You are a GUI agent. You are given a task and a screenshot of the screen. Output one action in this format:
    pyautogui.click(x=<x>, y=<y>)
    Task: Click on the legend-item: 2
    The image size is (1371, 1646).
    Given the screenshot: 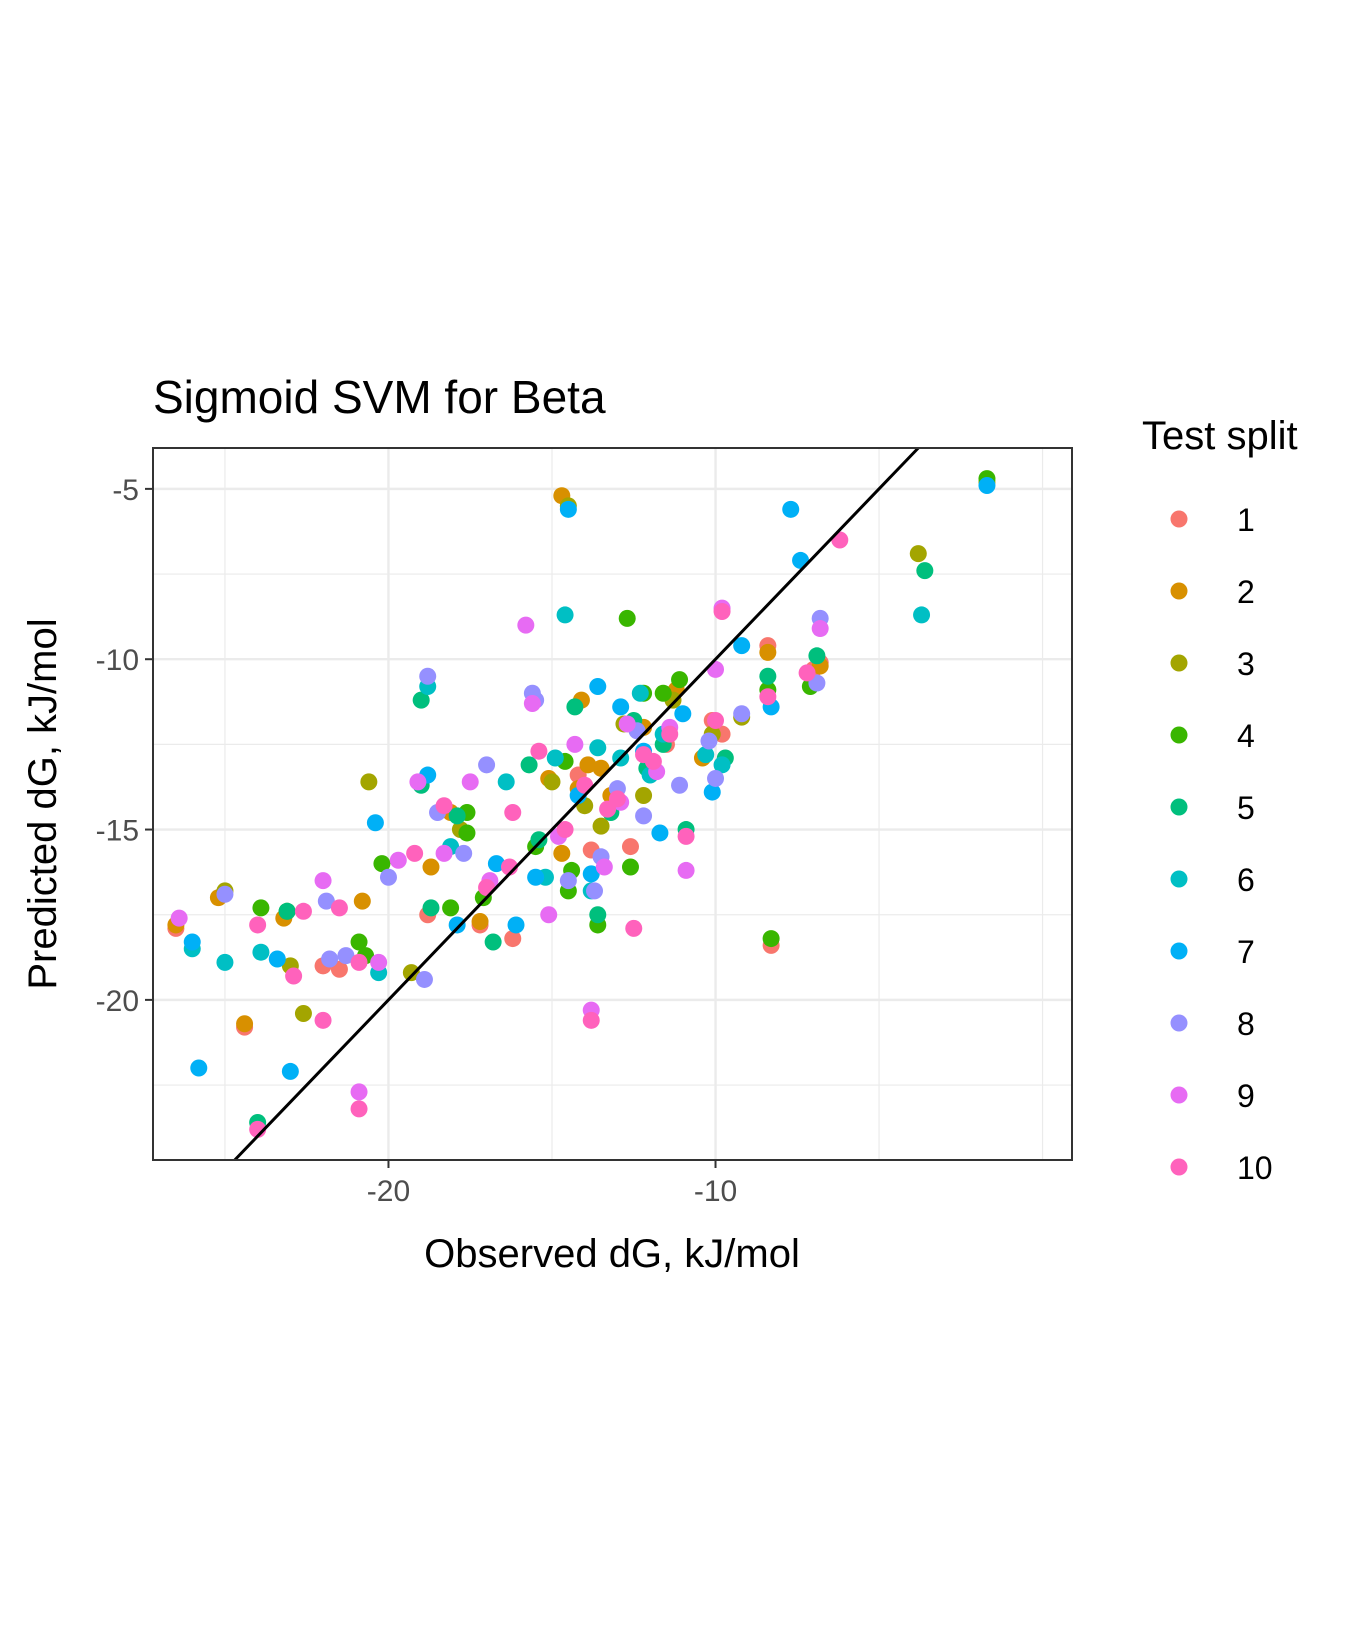 What is the action you would take?
    pyautogui.click(x=1212, y=592)
    